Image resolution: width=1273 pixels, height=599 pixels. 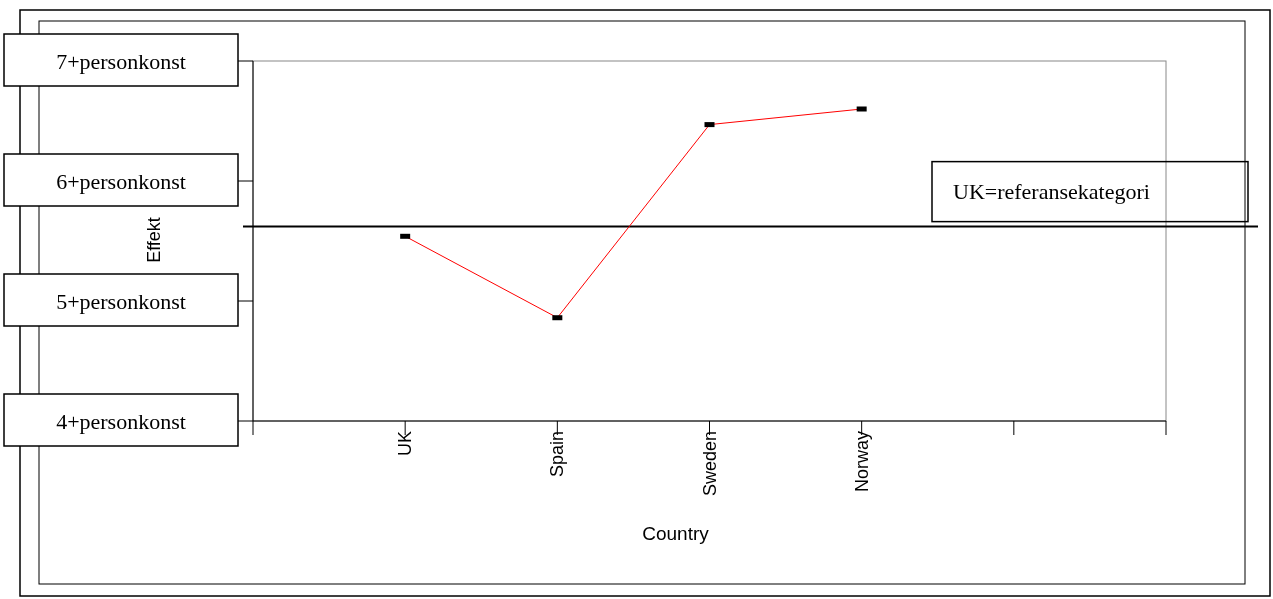 What do you see at coordinates (1051, 192) in the screenshot?
I see `ref-line-label: UK=referansekategori` at bounding box center [1051, 192].